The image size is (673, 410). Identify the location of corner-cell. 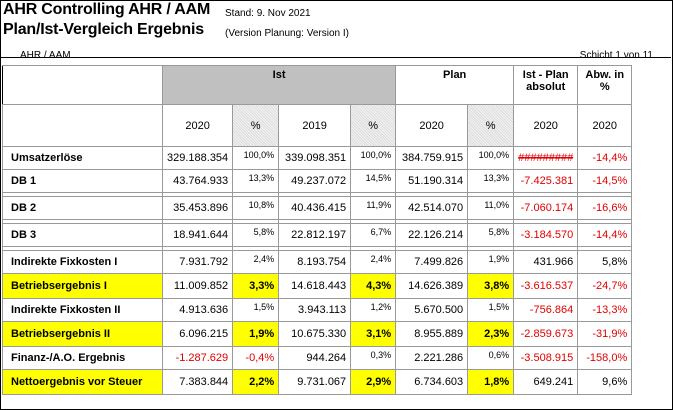
(82, 85).